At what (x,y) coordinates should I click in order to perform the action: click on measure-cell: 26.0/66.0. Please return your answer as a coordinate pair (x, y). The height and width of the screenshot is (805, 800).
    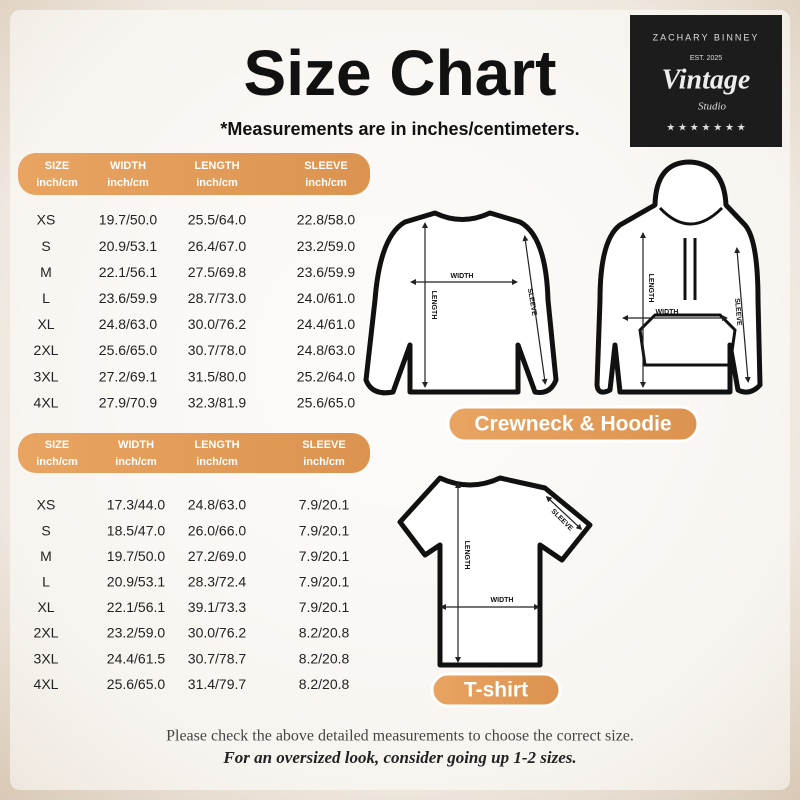
    Looking at the image, I should click on (217, 530).